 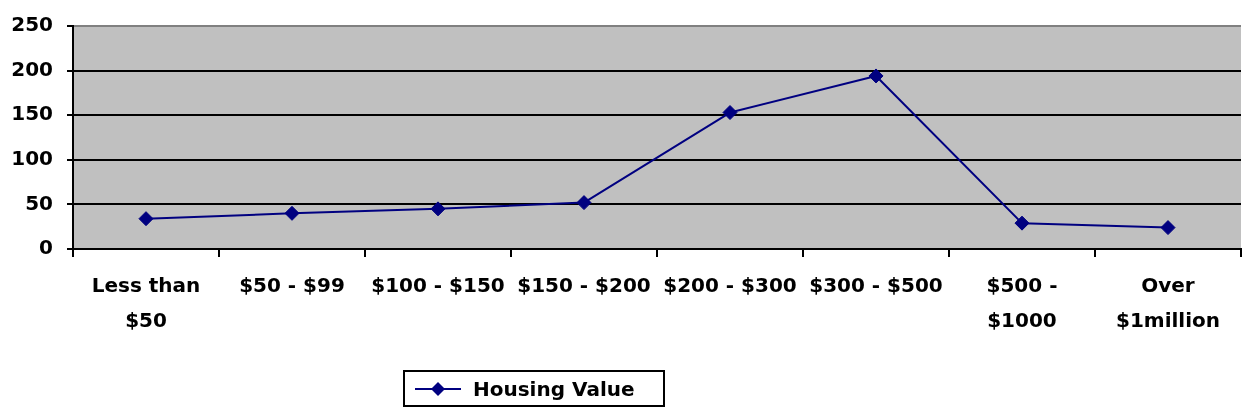 What do you see at coordinates (438, 284) in the screenshot?
I see `x-tick-label: $100 - $150` at bounding box center [438, 284].